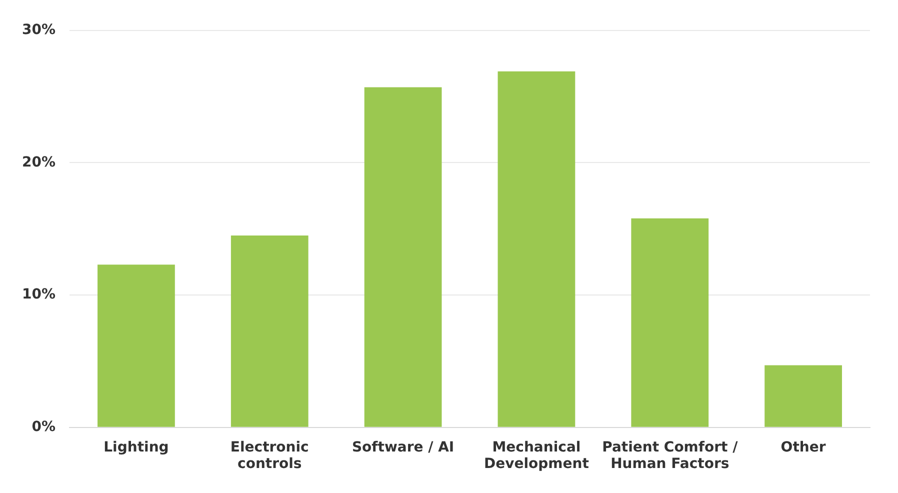 This screenshot has width=898, height=493. Describe the element at coordinates (803, 447) in the screenshot. I see `x-tick-label: Other` at that location.